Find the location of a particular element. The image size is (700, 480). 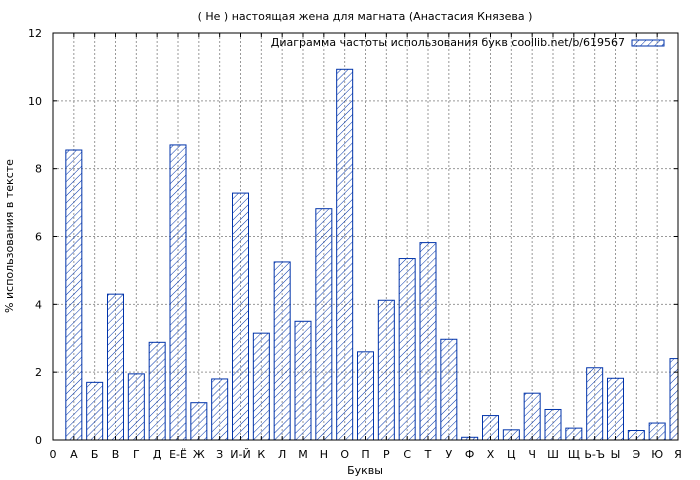

y-tick-label: 4 is located at coordinates (38, 304).